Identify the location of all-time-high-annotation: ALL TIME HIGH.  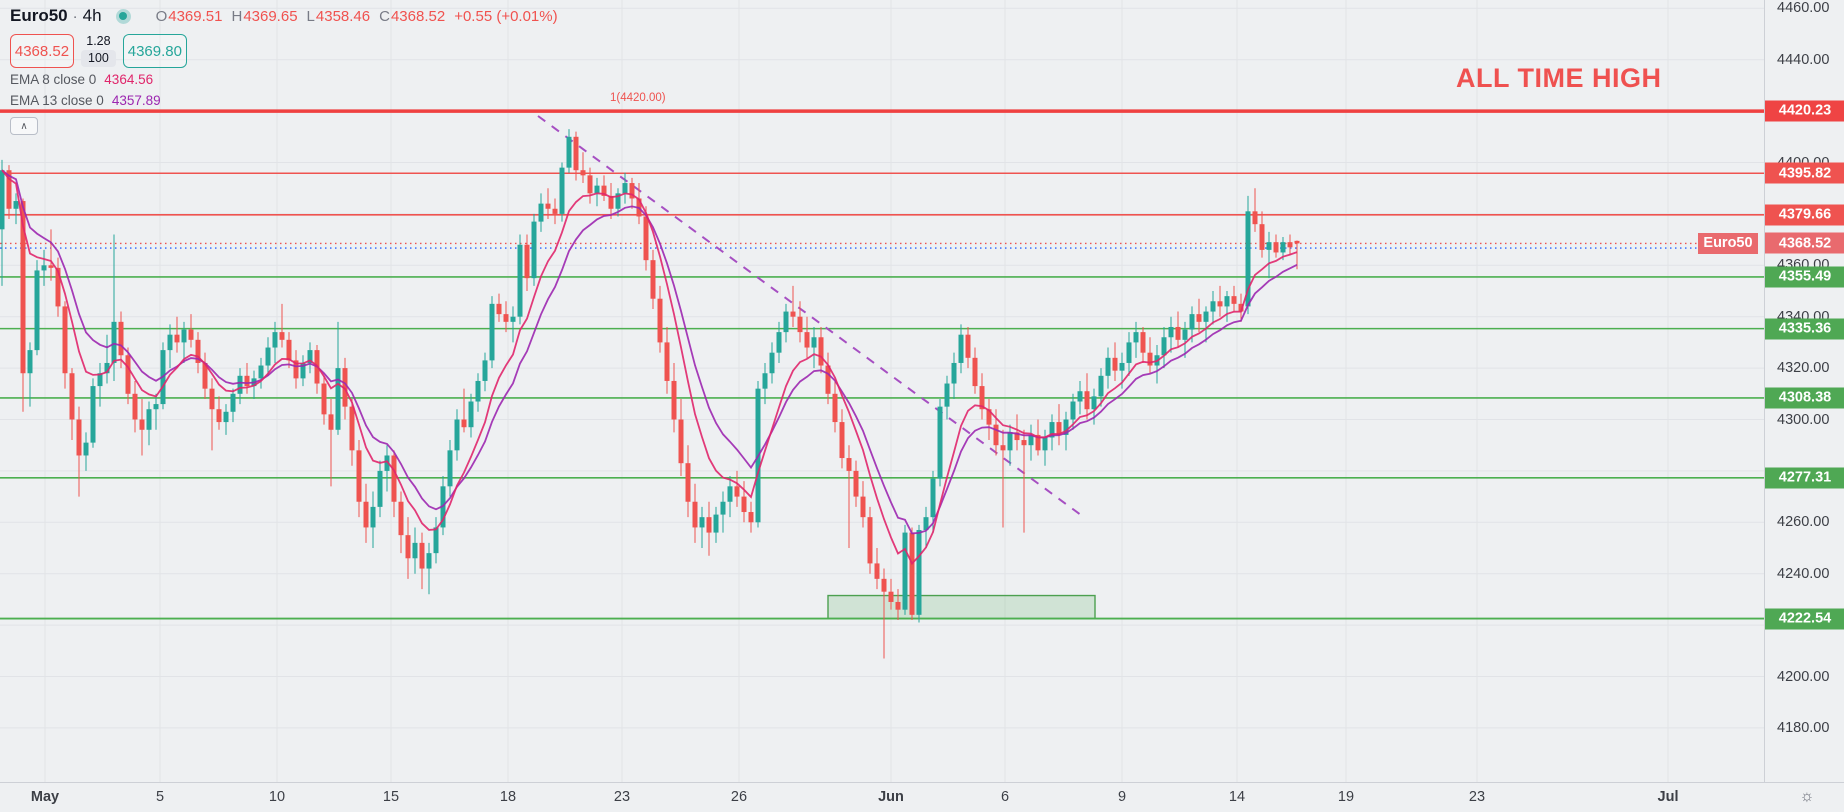
(1559, 78).